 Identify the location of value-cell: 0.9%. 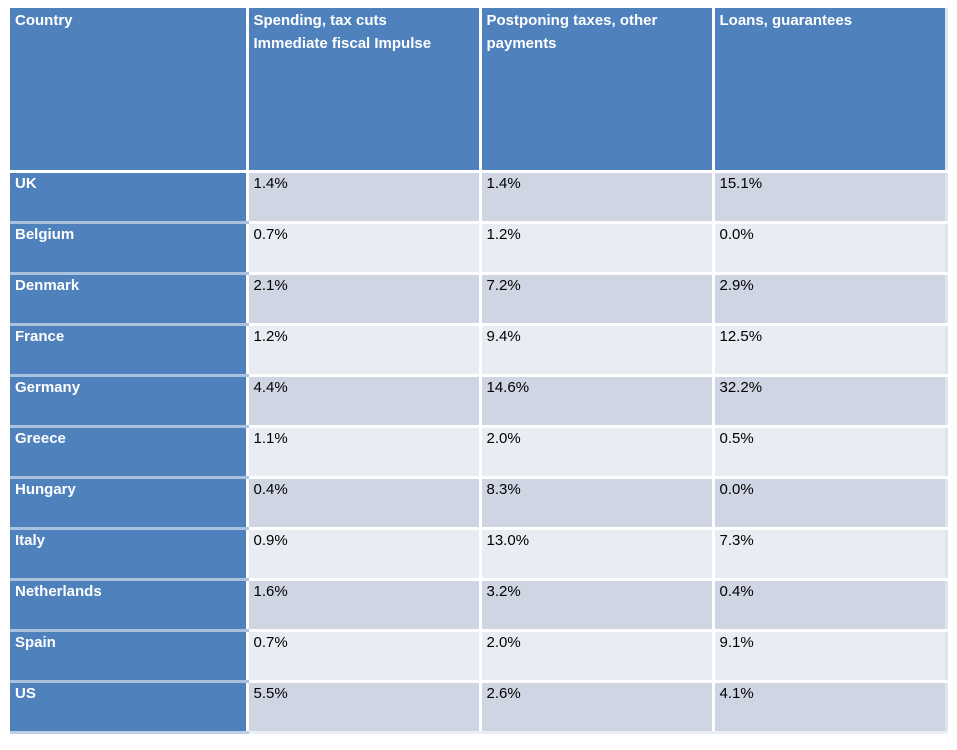
(363, 554).